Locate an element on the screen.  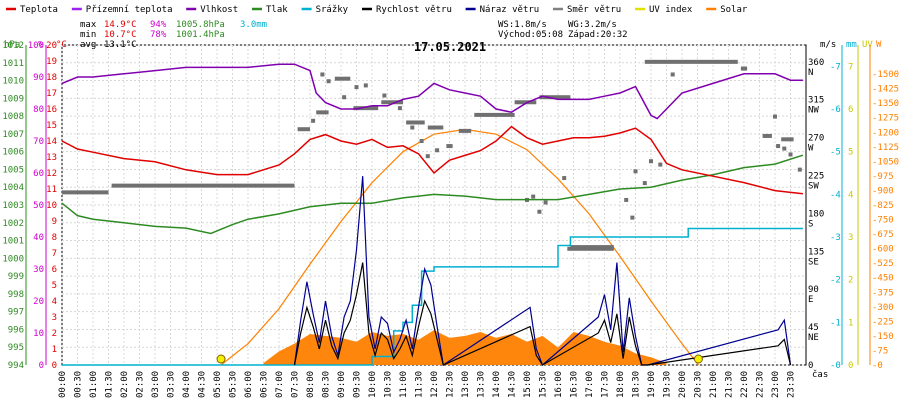
pressure-tick-label: 996 is located at coordinates (16, 330).